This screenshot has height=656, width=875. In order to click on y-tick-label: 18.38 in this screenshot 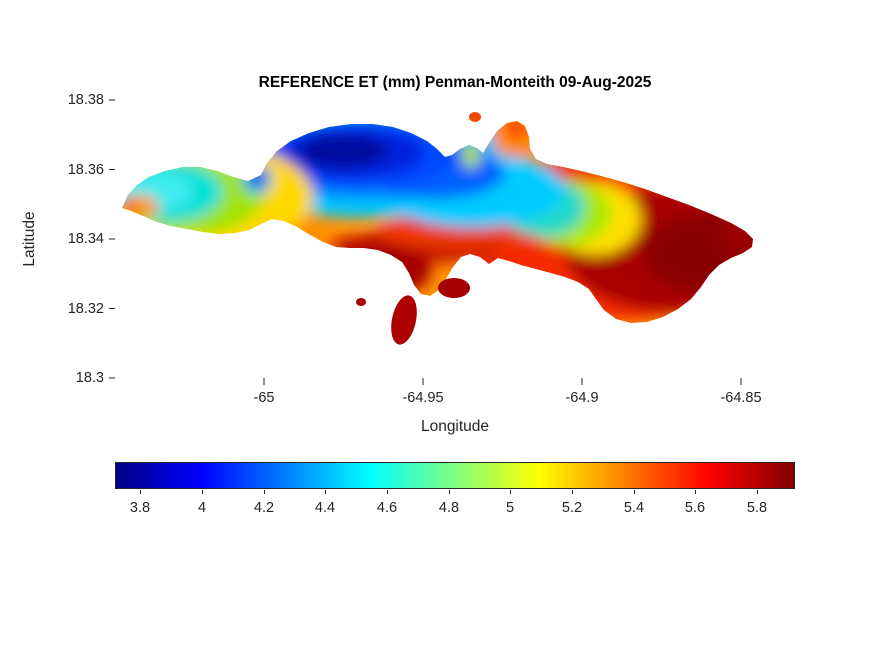, I will do `click(85, 100)`.